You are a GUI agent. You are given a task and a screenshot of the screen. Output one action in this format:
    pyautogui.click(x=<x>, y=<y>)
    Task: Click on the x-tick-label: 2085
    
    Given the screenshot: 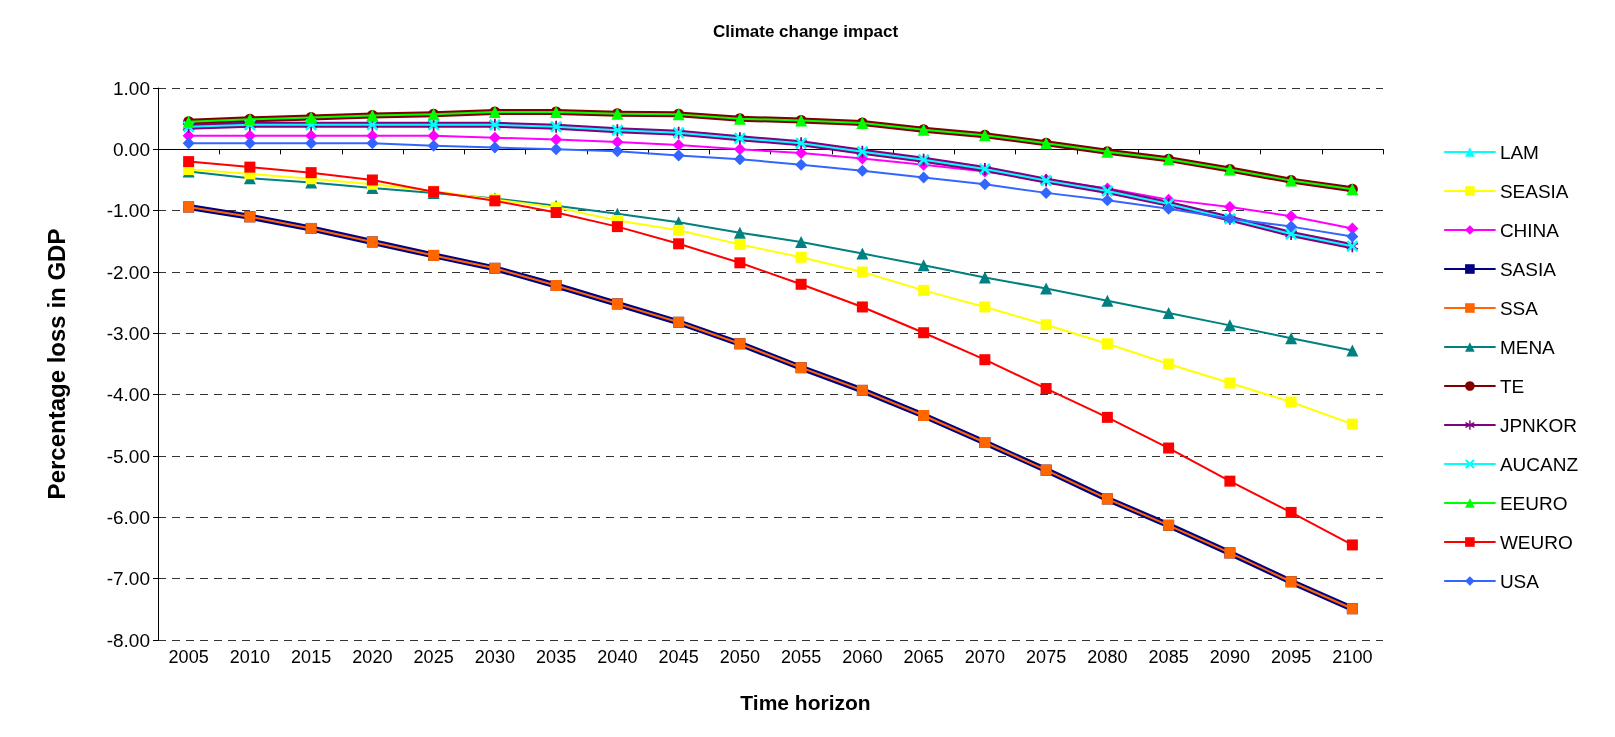 What is the action you would take?
    pyautogui.click(x=1168, y=657)
    